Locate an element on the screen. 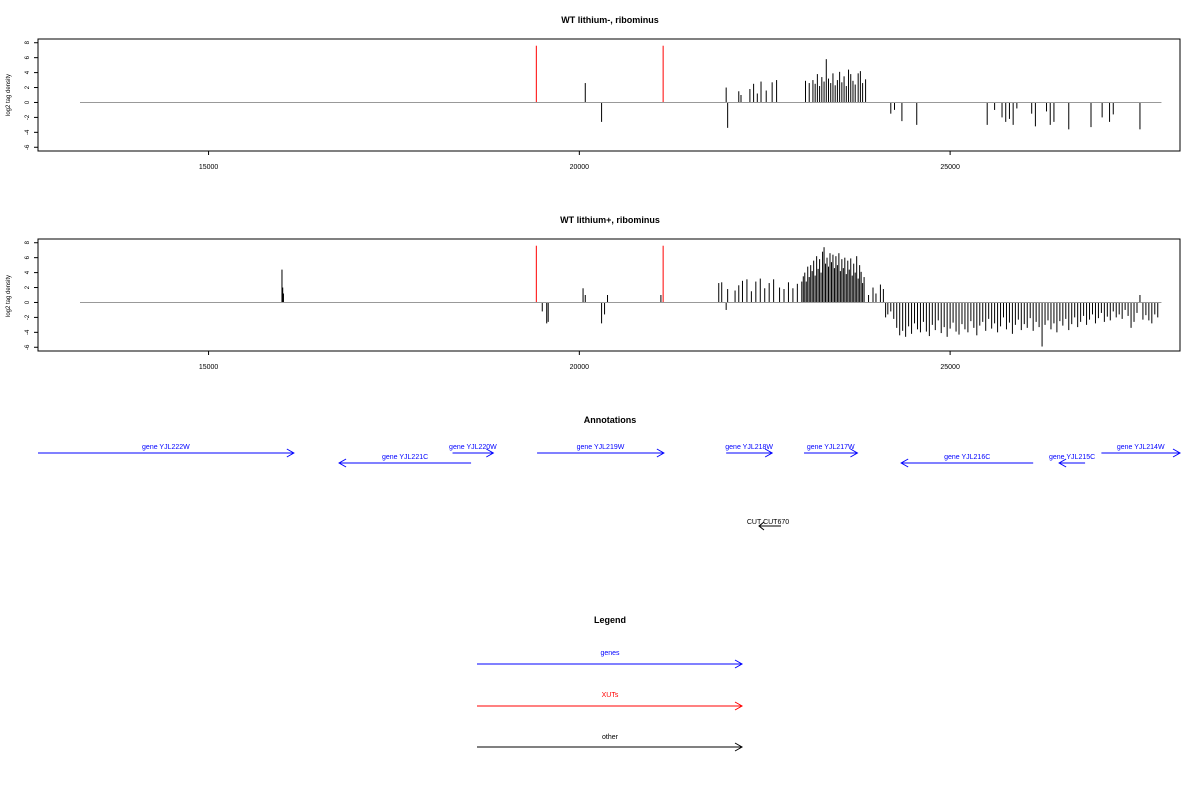  gene-arrow: gene YJL214W is located at coordinates (1141, 451).